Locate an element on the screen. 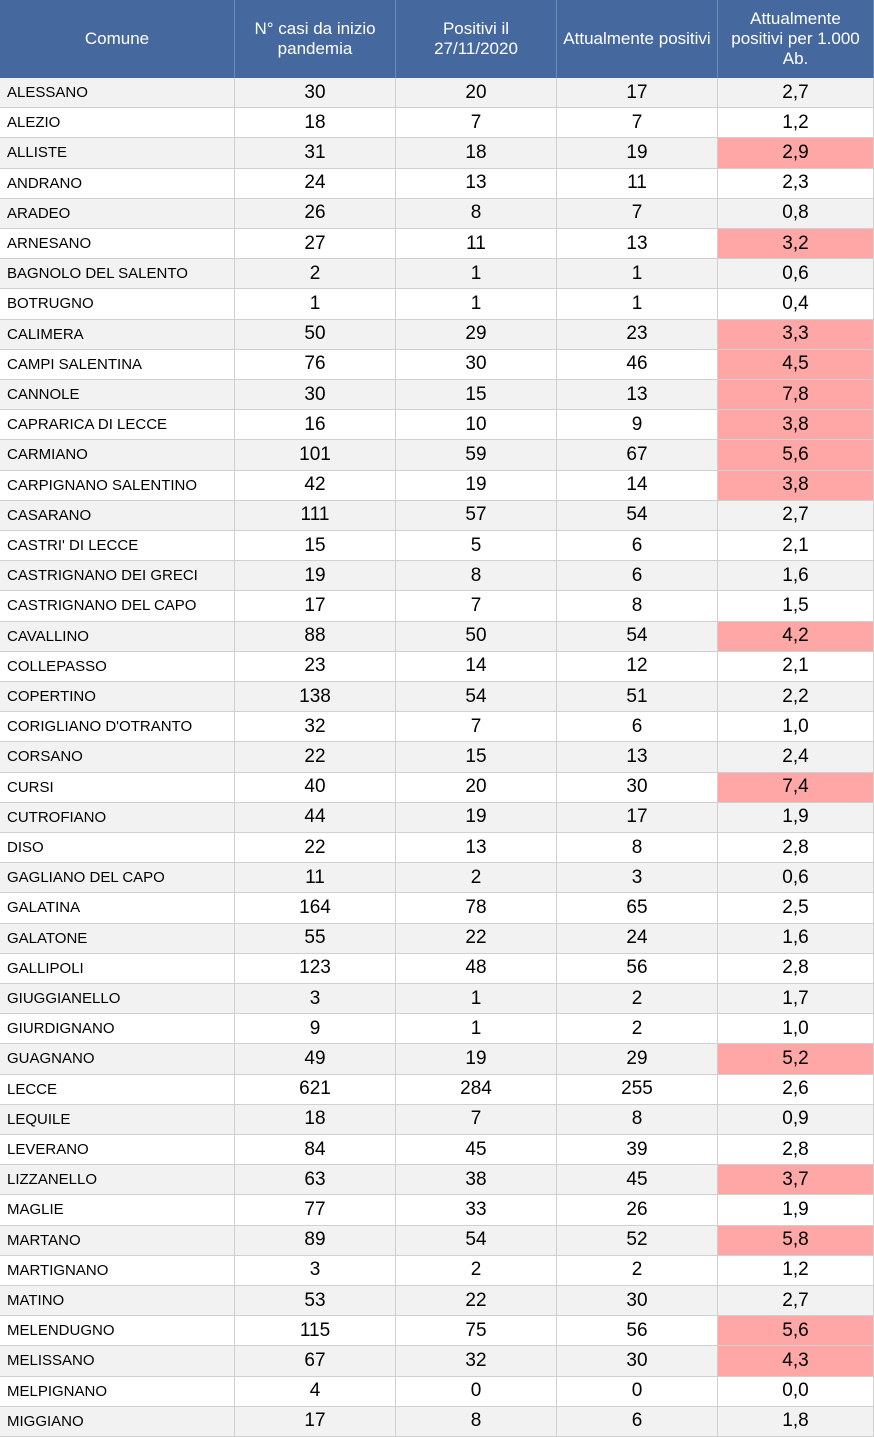  value-cell: 1,2 is located at coordinates (796, 1270).